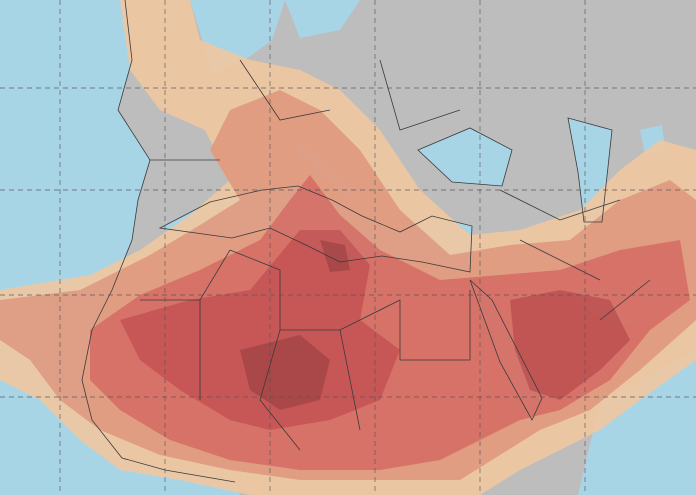  I want to click on coastline-red-sea, so click(506, 350).